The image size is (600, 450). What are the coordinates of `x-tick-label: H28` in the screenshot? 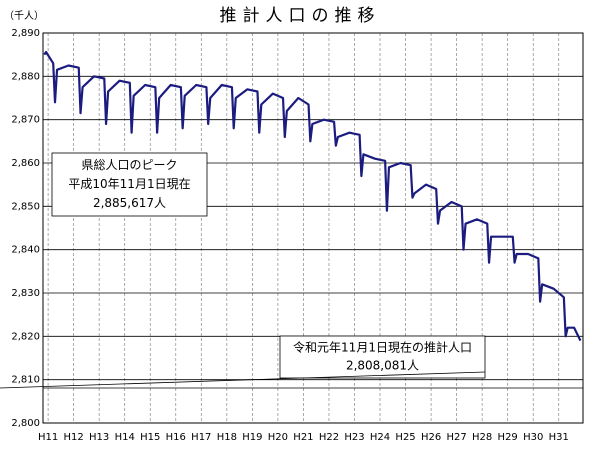 It's located at (482, 437).